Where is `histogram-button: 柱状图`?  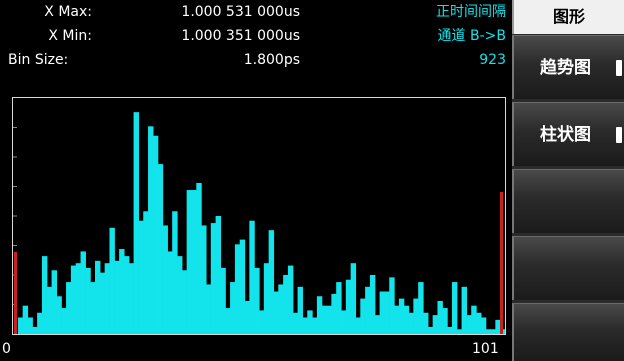 histogram-button: 柱状图 is located at coordinates (568, 134).